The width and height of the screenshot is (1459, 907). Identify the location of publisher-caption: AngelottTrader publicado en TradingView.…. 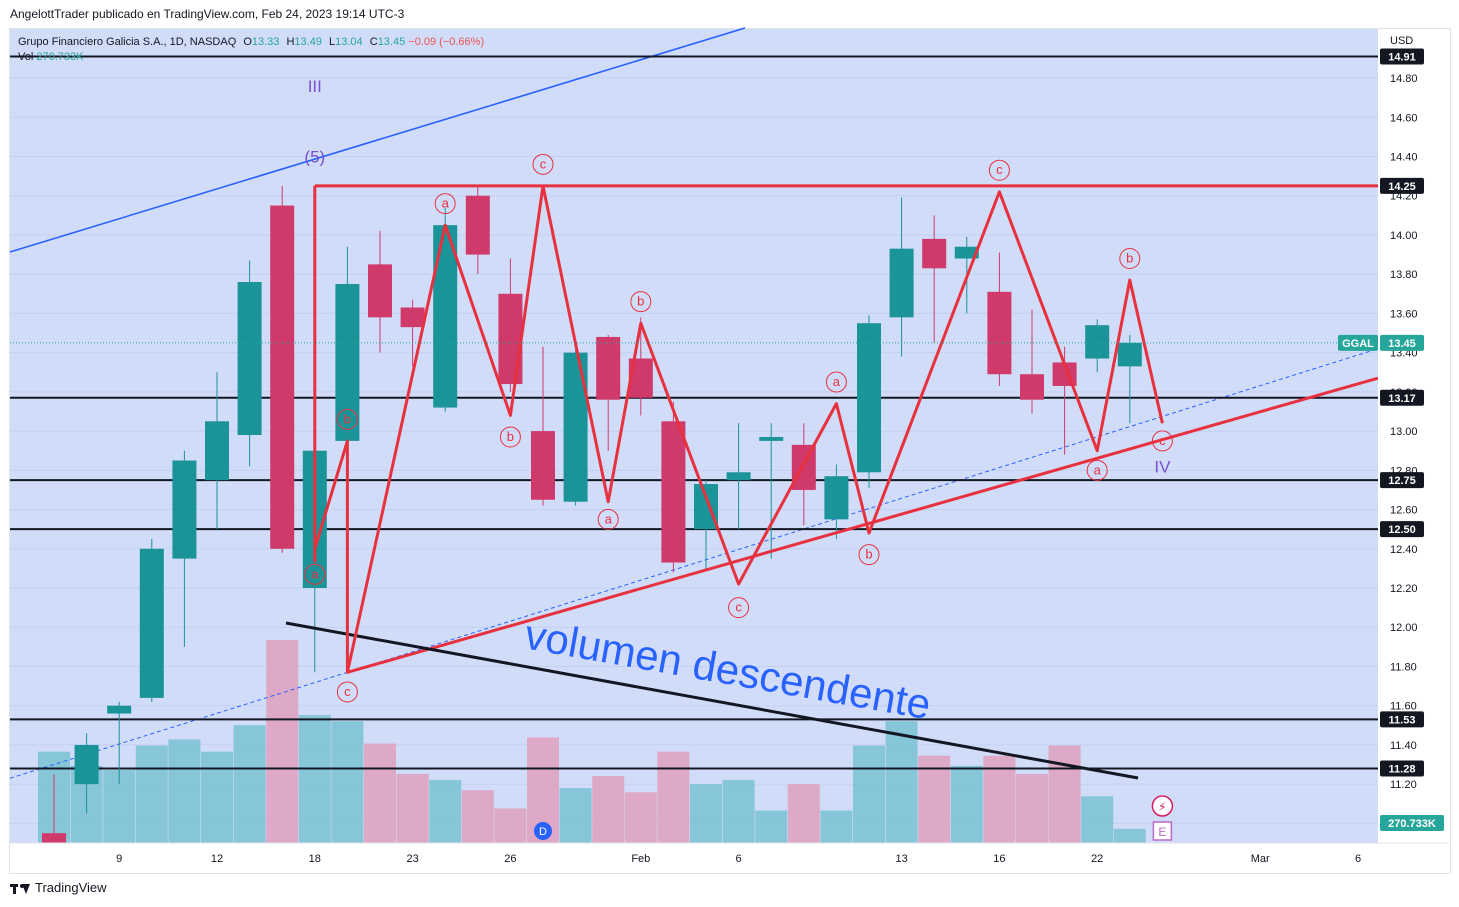
(207, 14).